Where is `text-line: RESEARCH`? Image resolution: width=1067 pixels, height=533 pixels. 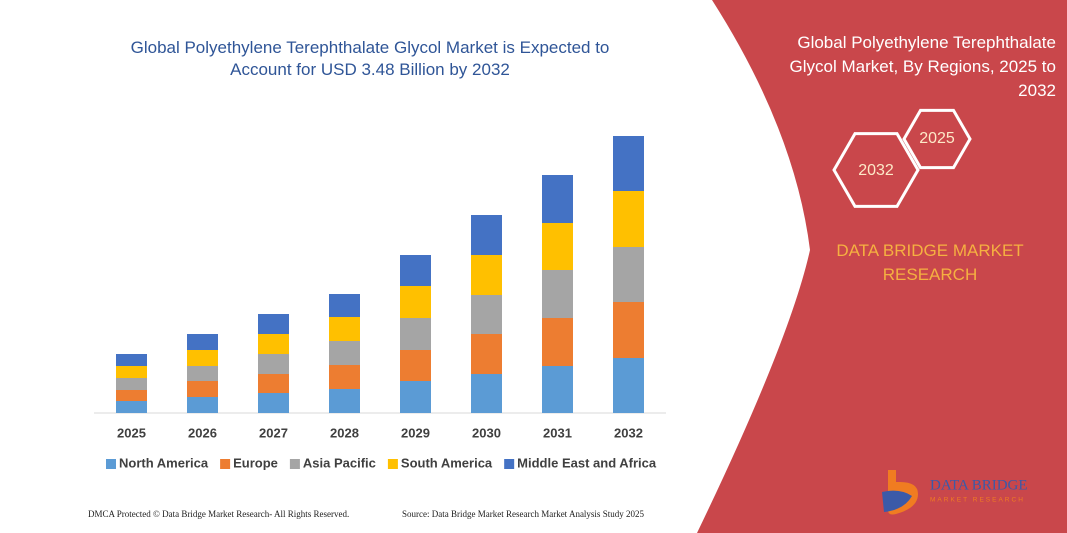
text-line: RESEARCH is located at coordinates (930, 274).